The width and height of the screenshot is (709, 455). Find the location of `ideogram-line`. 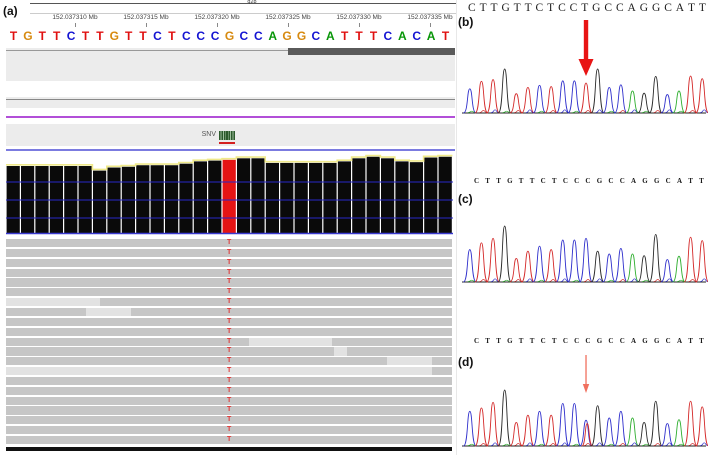

ideogram-line is located at coordinates (243, 3).